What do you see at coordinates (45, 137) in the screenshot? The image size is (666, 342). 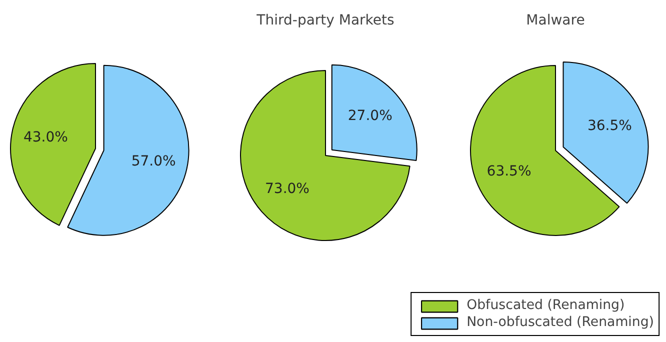 I see `data-label: 43.0%` at bounding box center [45, 137].